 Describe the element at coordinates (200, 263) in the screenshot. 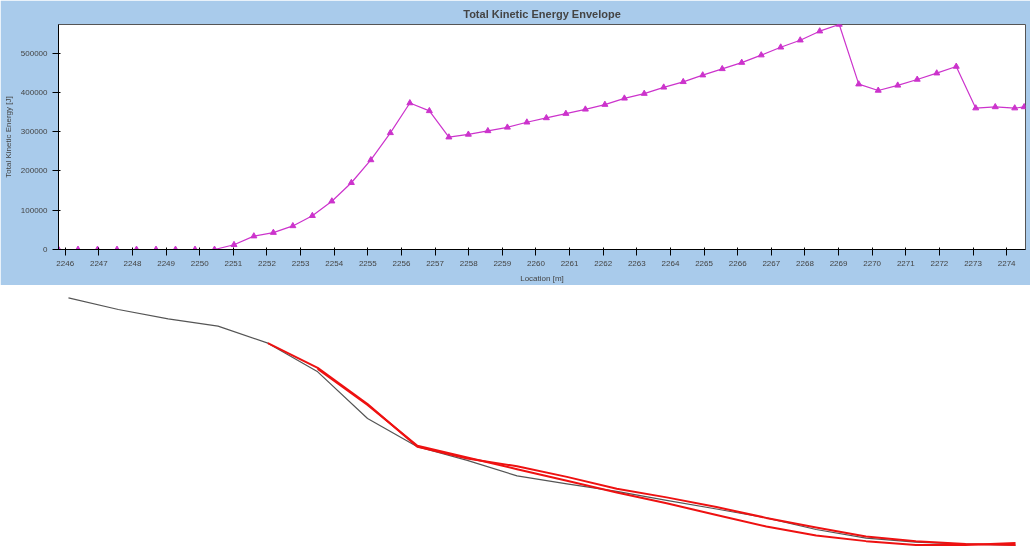

I see `x-tick-label: 2250` at that location.